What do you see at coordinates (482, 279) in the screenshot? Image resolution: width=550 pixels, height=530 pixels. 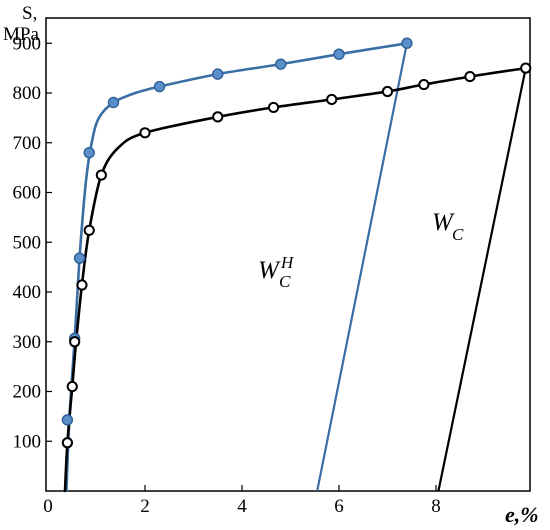 I see `black-unloading-line` at bounding box center [482, 279].